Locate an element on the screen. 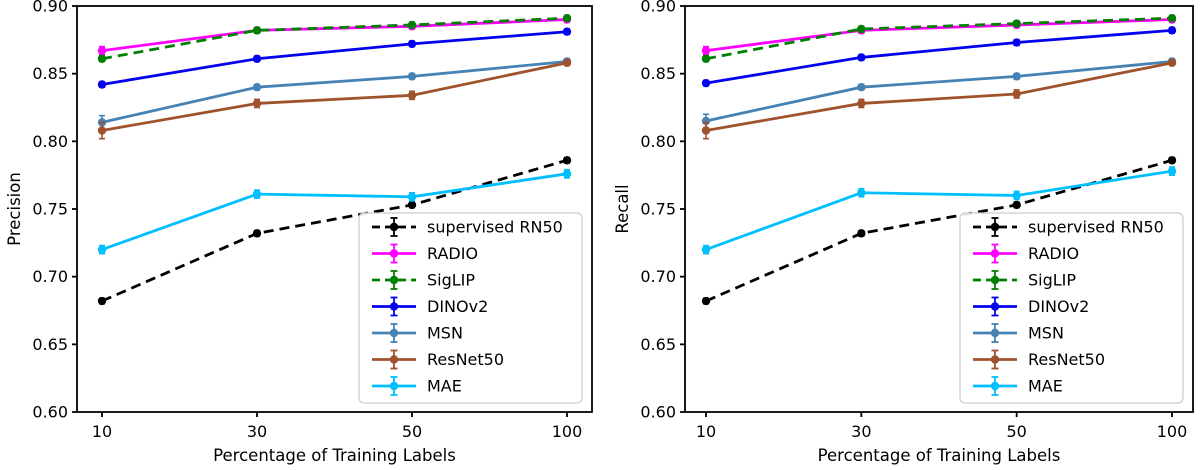 This screenshot has width=1200, height=470. series-msn is located at coordinates (939, 93).